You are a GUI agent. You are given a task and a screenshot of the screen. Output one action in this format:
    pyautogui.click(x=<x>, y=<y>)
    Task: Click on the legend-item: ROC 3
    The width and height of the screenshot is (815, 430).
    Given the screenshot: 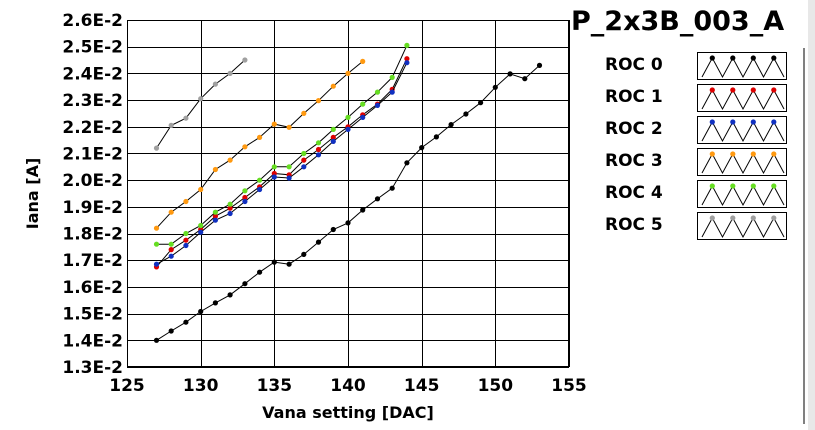 What is the action you would take?
    pyautogui.click(x=699, y=162)
    